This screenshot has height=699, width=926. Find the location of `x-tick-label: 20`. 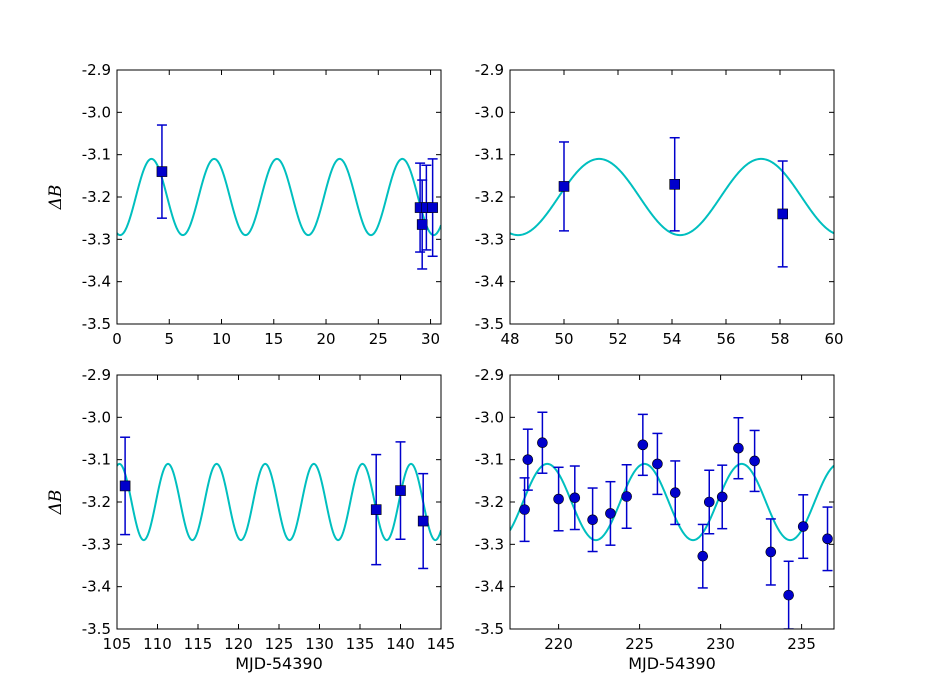

x-tick-label: 20 is located at coordinates (325, 339).